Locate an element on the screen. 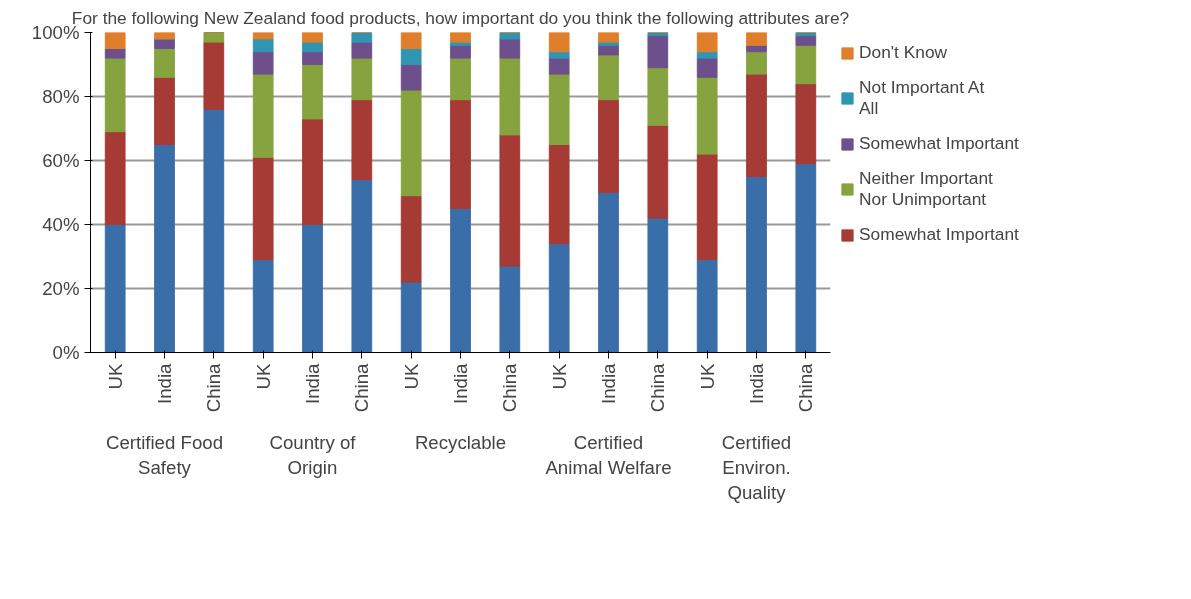  text: Certified Food Safety is located at coordinates (164, 454).